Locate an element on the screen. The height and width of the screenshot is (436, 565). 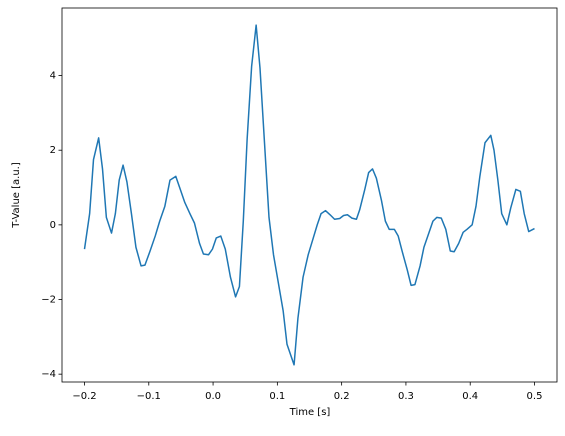
y-tick-label: 2 is located at coordinates (53, 150).